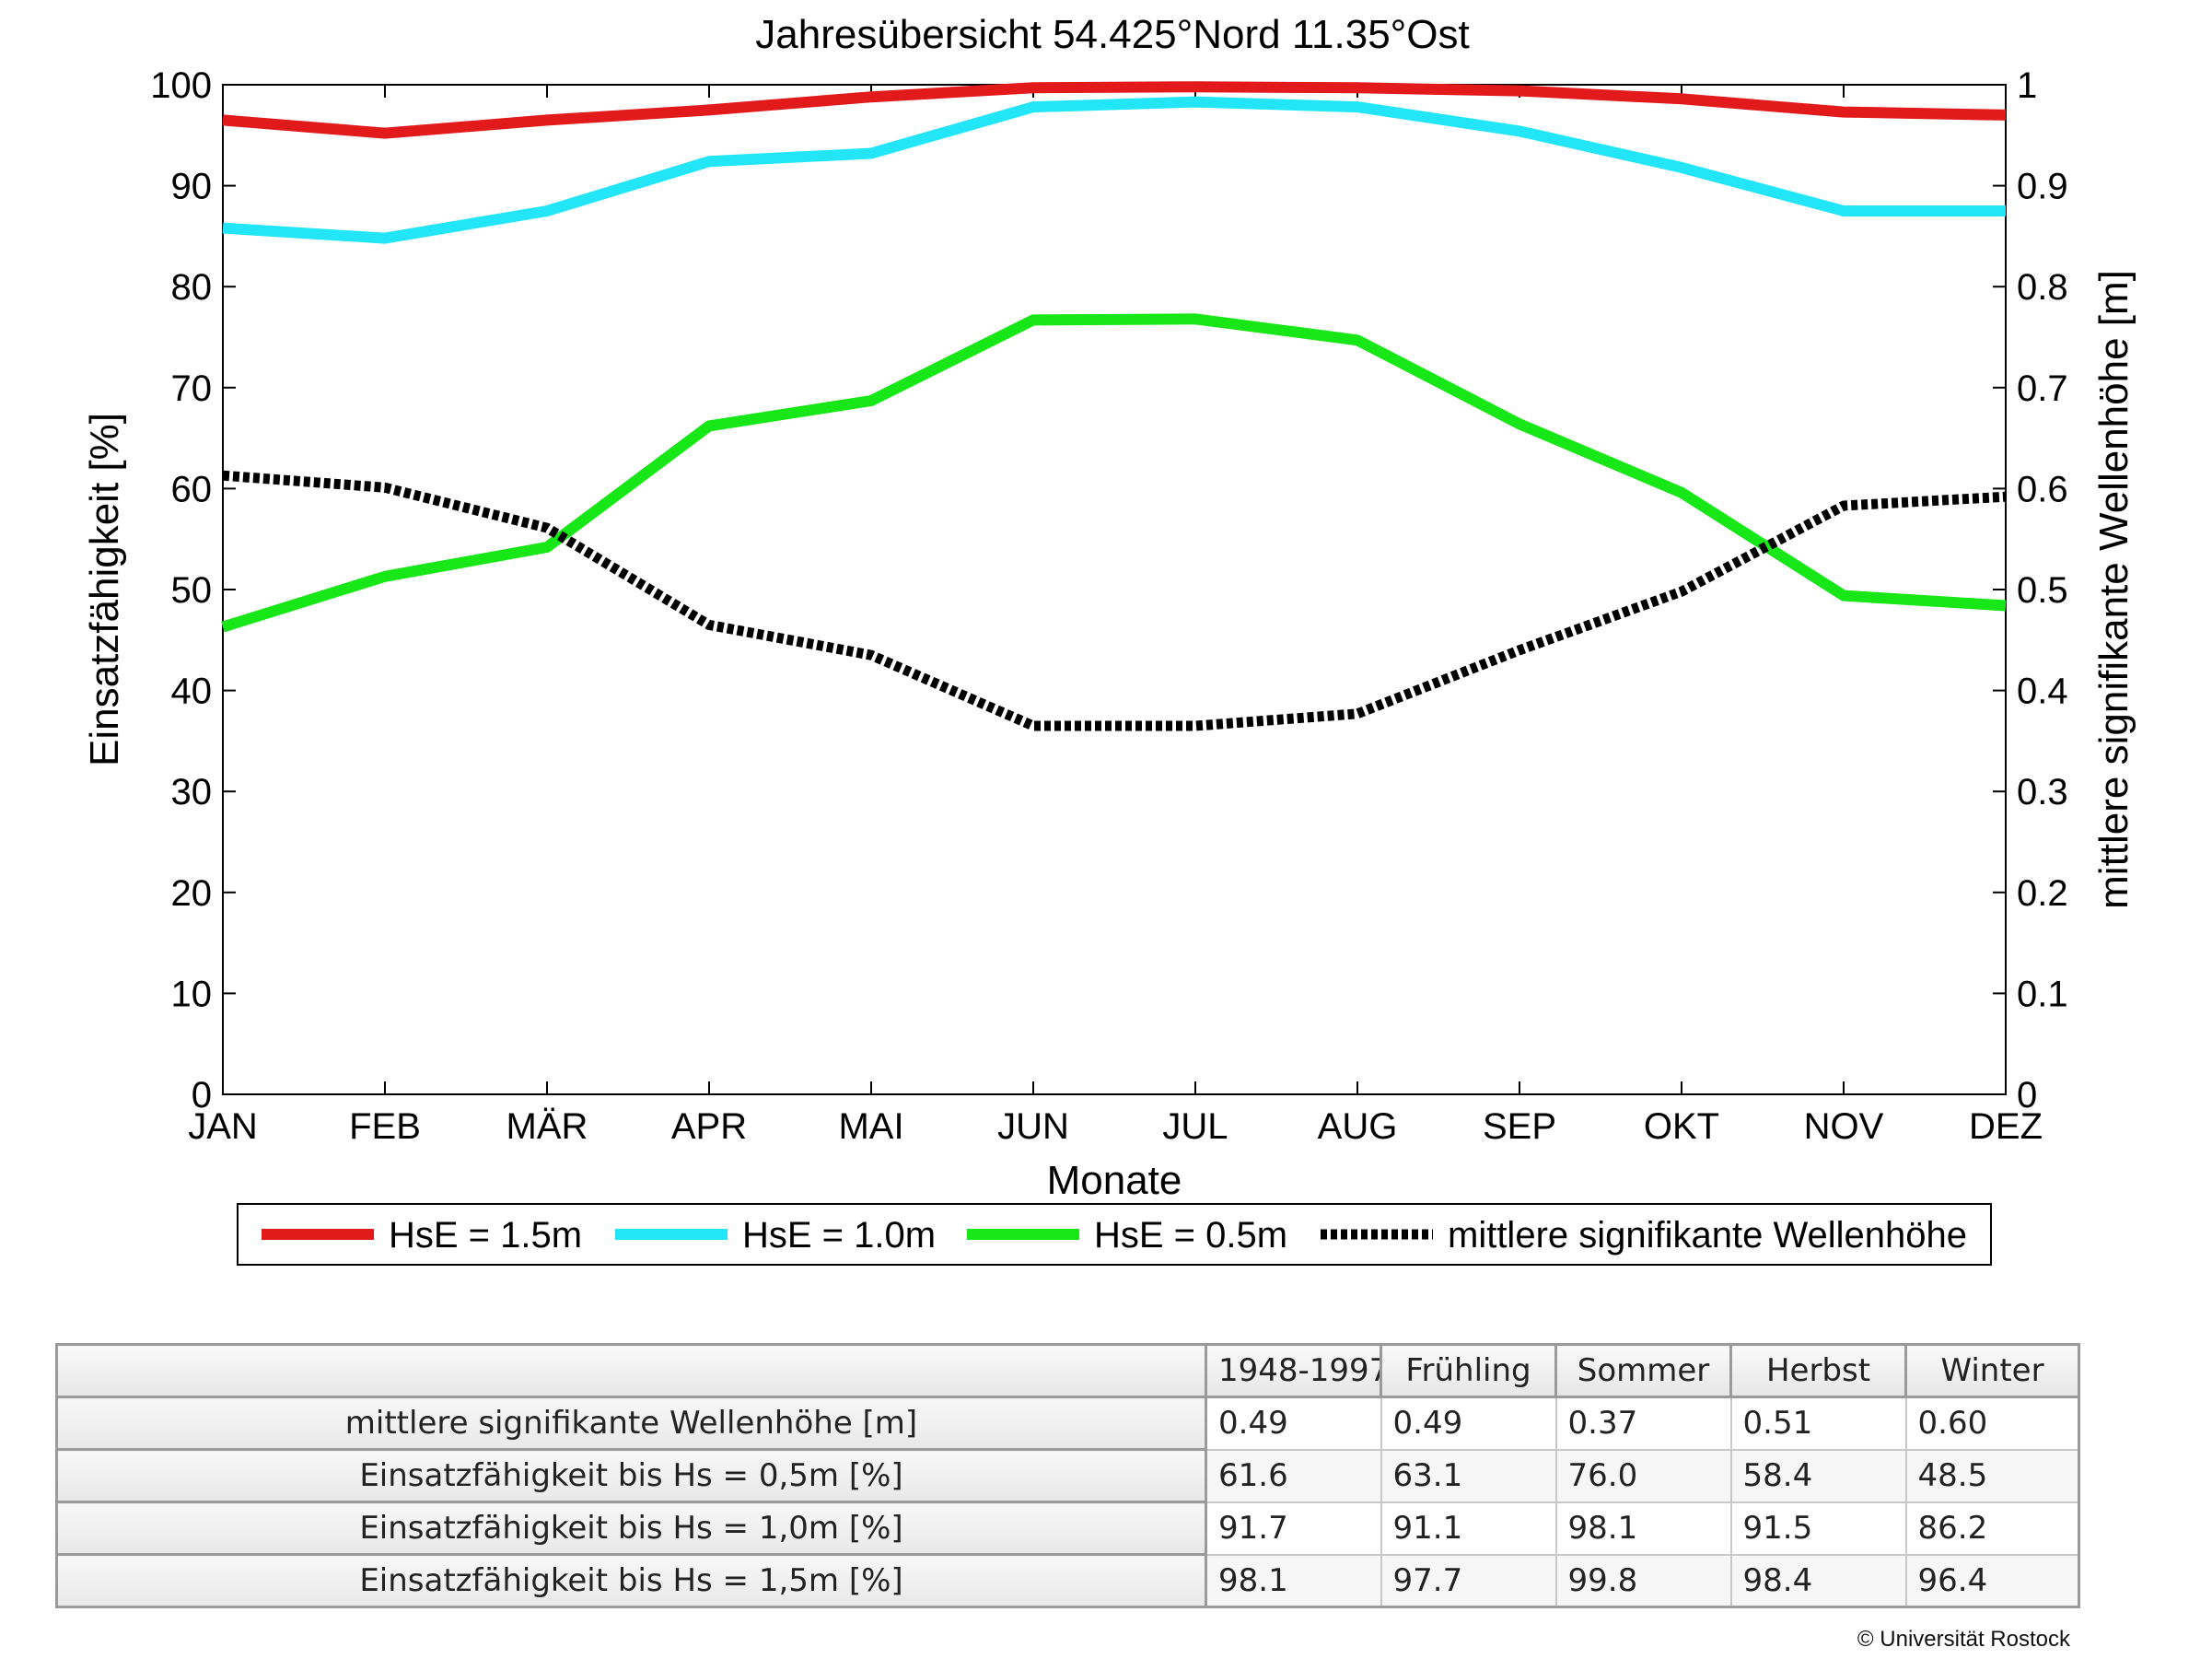 The width and height of the screenshot is (2212, 1659). I want to click on x-tick-label: MÄR, so click(547, 1126).